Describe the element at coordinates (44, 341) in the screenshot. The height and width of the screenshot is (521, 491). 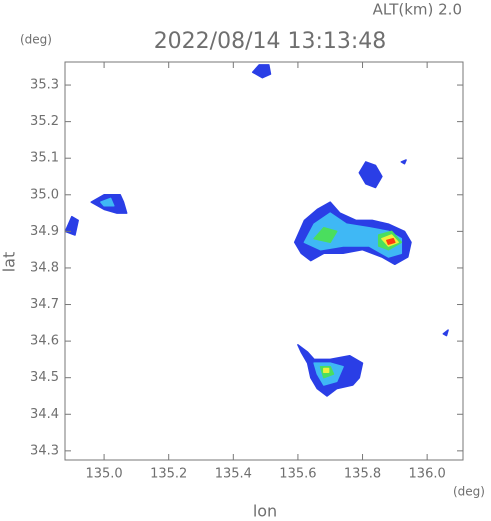
I see `y-tick-label: 34.6` at that location.